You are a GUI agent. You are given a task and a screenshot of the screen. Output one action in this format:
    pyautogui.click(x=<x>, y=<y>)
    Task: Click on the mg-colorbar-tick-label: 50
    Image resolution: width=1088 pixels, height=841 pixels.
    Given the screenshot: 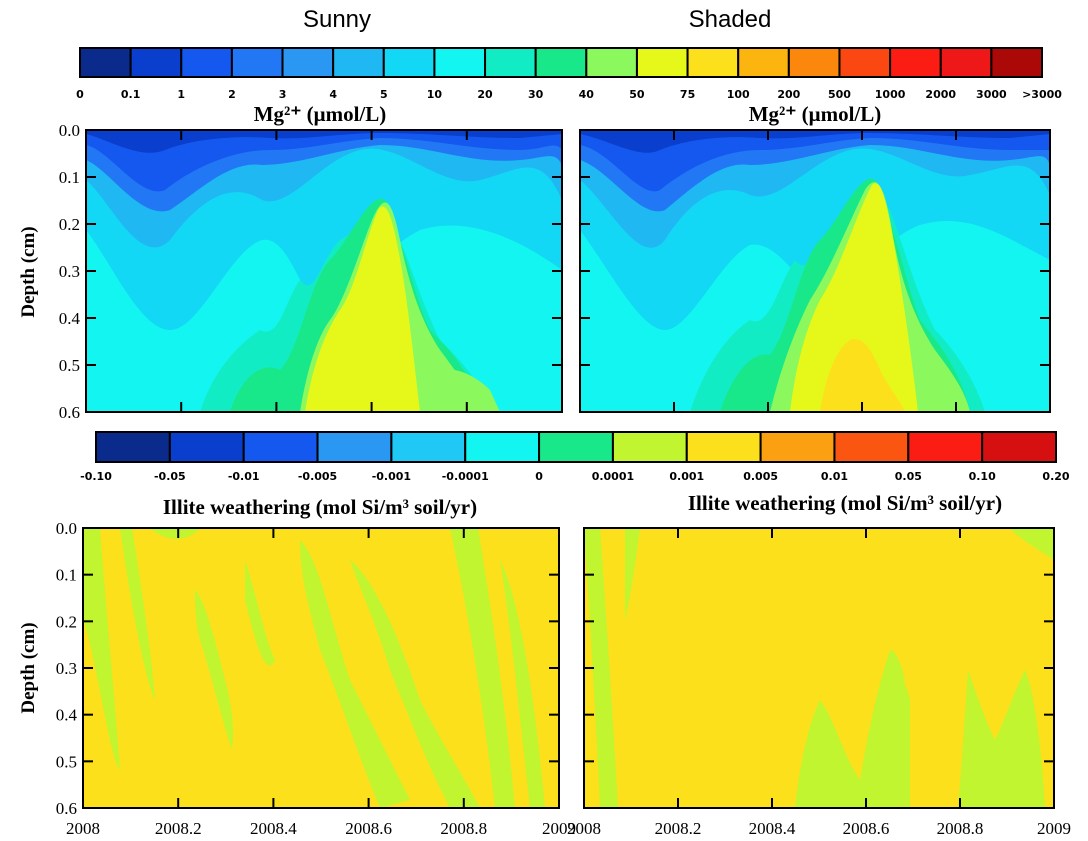 What is the action you would take?
    pyautogui.click(x=637, y=94)
    